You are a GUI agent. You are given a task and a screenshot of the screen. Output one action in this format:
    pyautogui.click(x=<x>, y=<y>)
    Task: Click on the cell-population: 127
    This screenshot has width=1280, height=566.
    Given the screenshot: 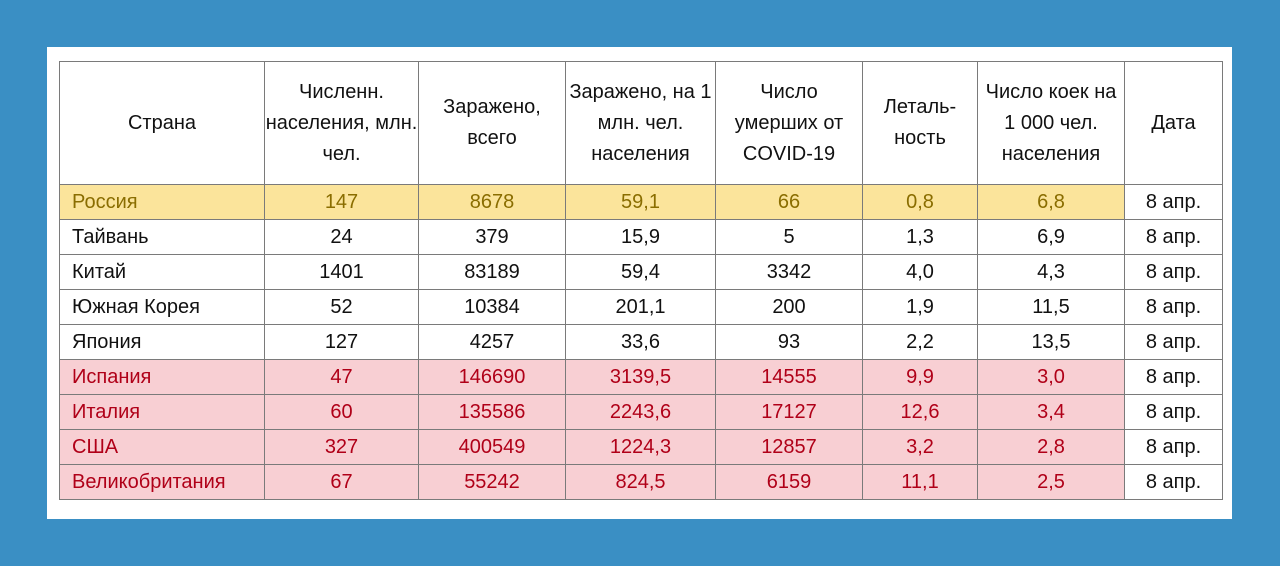 What is the action you would take?
    pyautogui.click(x=341, y=342)
    